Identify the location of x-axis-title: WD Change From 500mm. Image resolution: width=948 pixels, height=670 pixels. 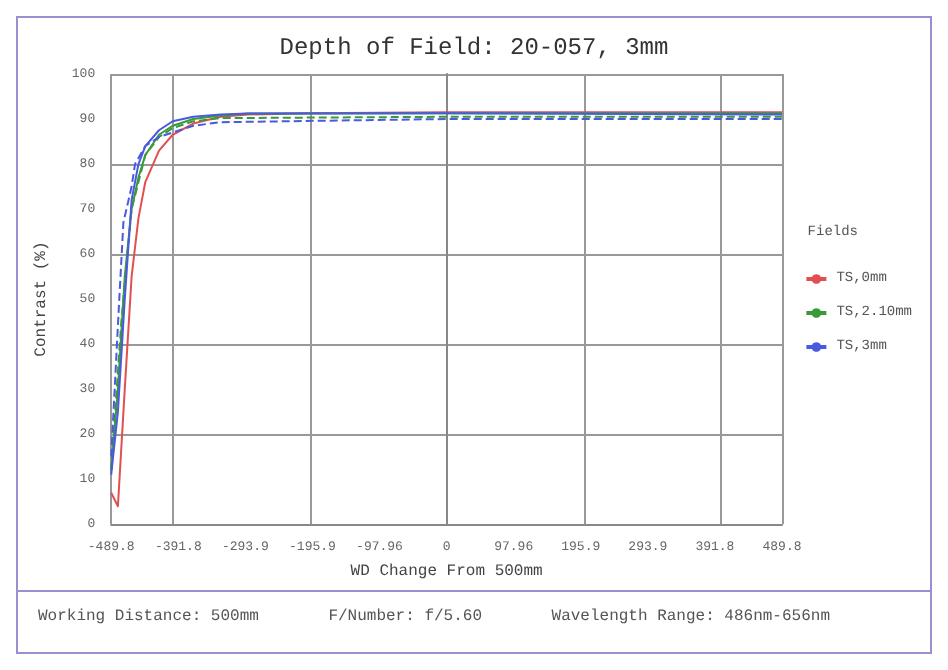
(447, 572).